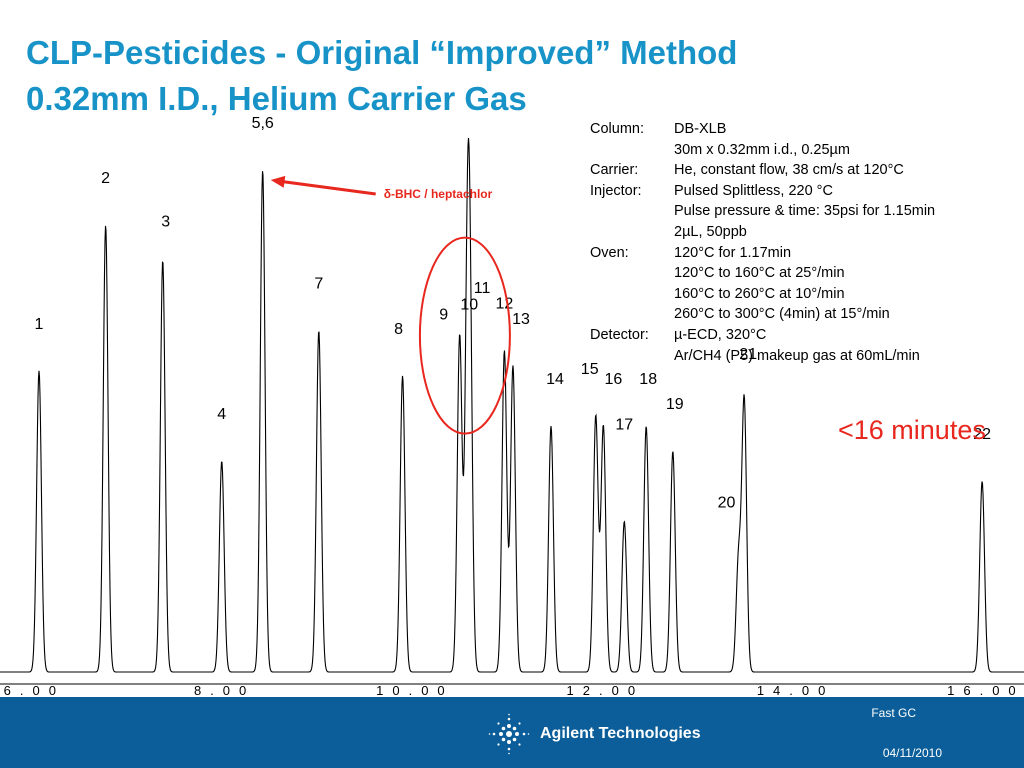  What do you see at coordinates (648, 379) in the screenshot?
I see `peak-label: 18` at bounding box center [648, 379].